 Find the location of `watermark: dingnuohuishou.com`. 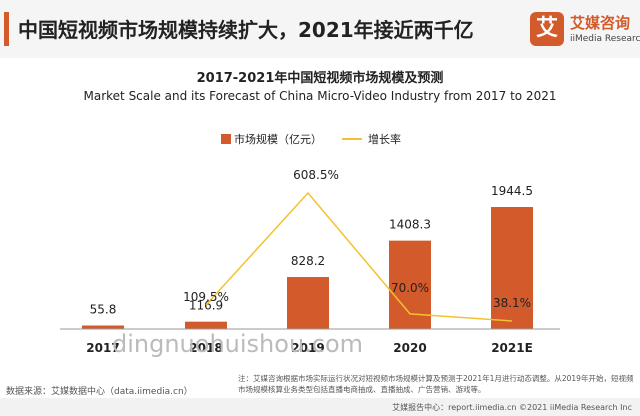

watermark: dingnuohuishou.com is located at coordinates (238, 344).